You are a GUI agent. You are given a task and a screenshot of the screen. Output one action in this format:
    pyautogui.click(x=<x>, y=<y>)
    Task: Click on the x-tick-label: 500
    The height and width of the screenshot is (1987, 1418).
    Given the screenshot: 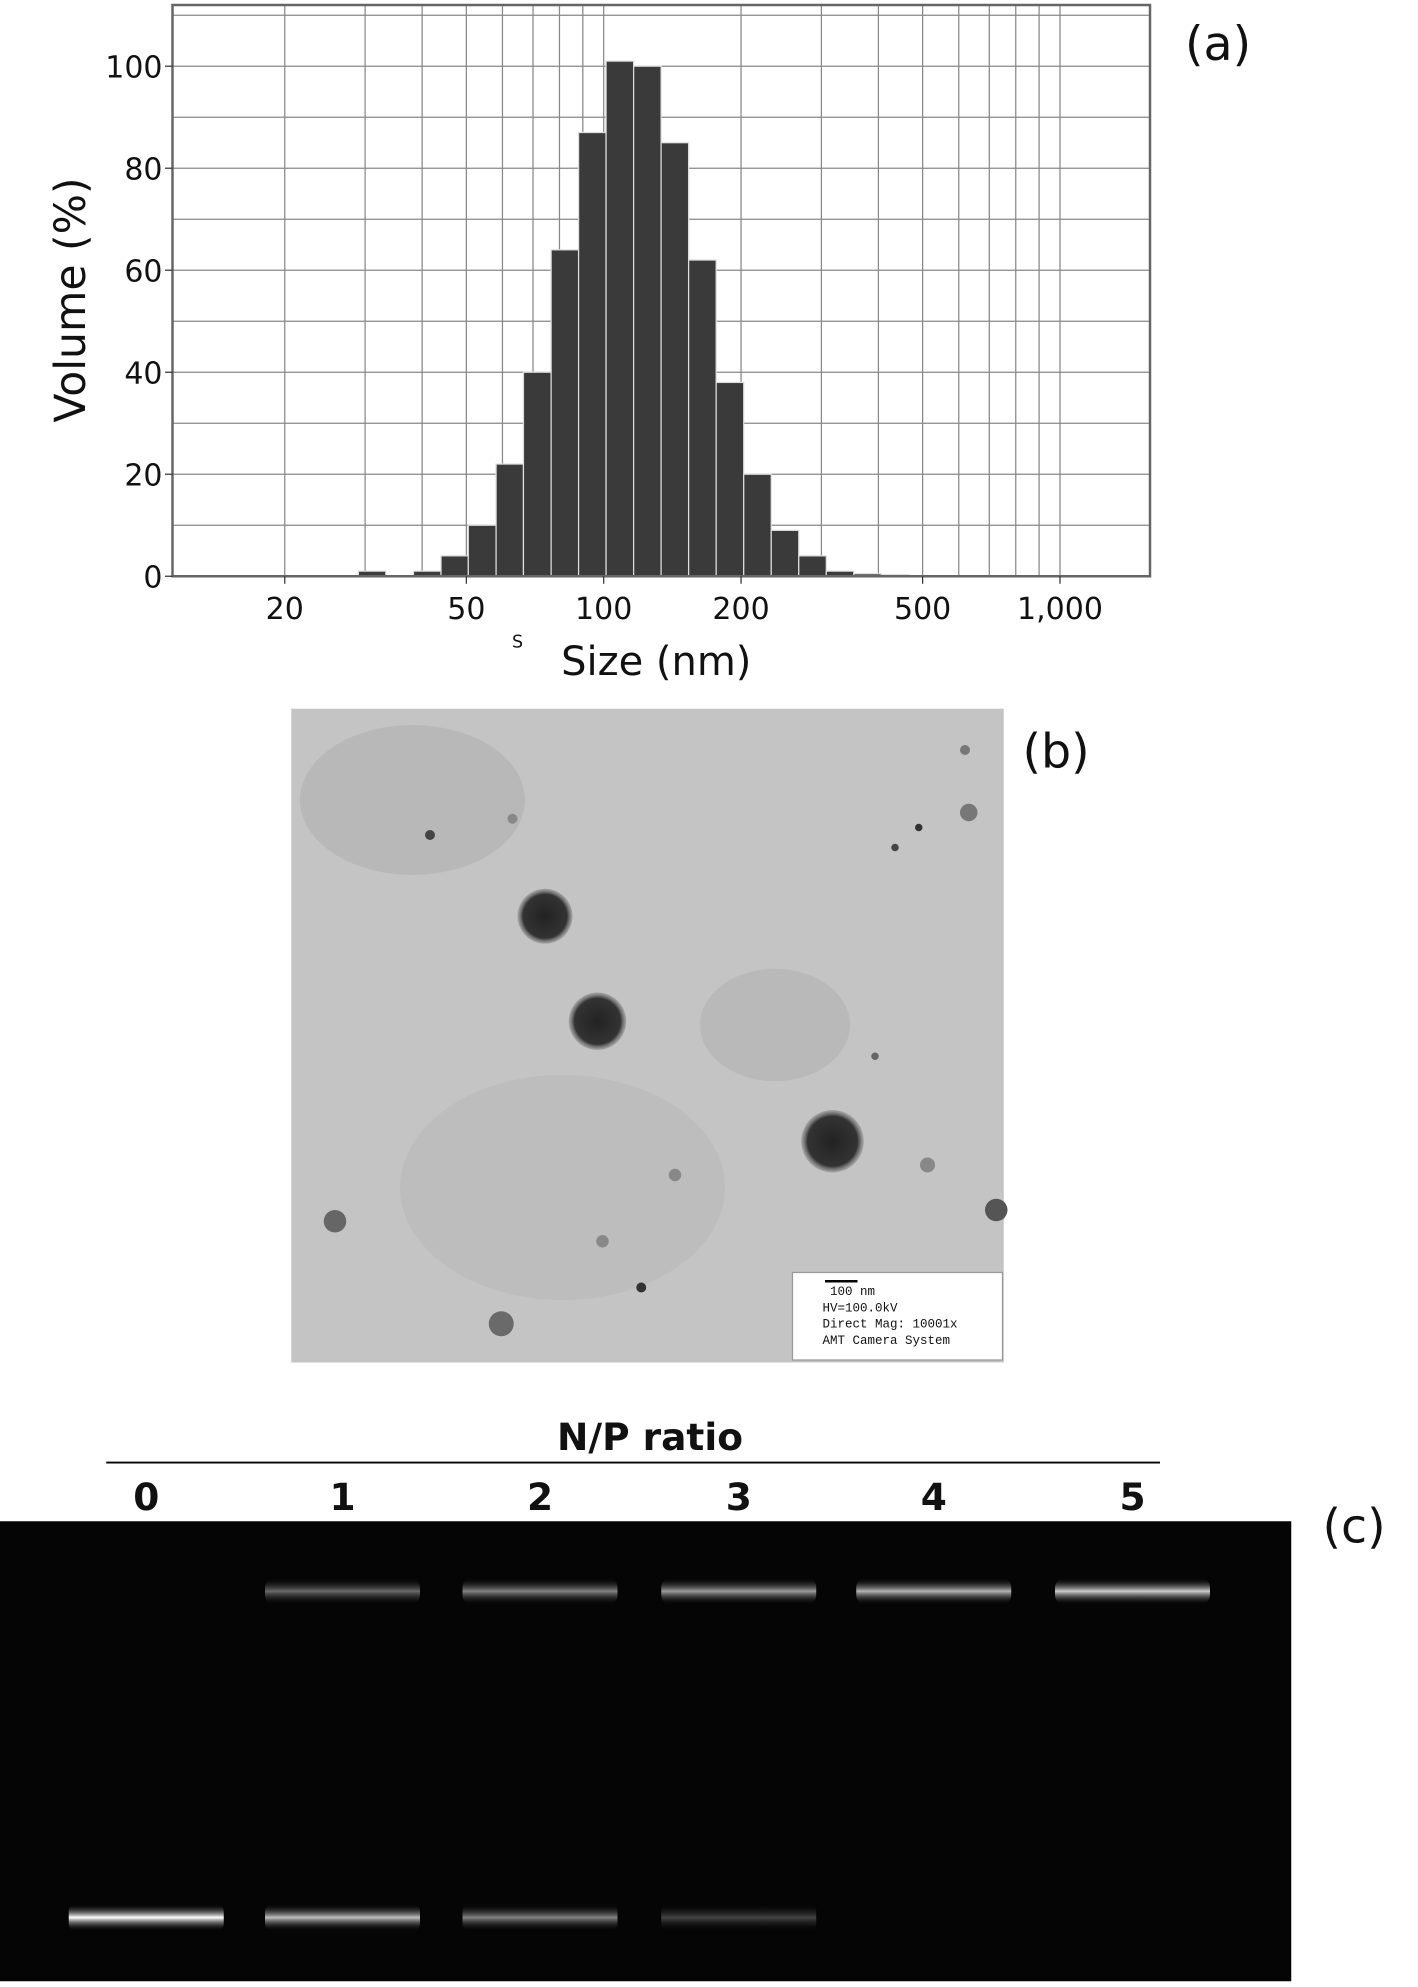 What is the action you would take?
    pyautogui.click(x=922, y=609)
    